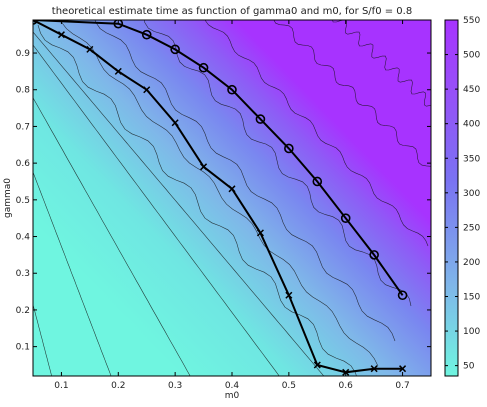  I want to click on colorbar-tick-label: 50, so click(469, 367).